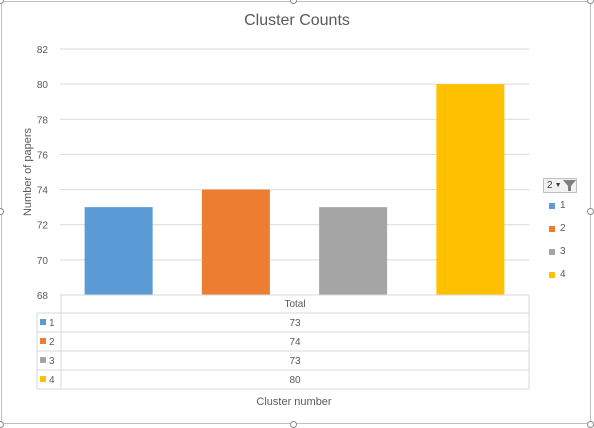 This screenshot has width=594, height=428. I want to click on y-tick-label: 78, so click(43, 120).